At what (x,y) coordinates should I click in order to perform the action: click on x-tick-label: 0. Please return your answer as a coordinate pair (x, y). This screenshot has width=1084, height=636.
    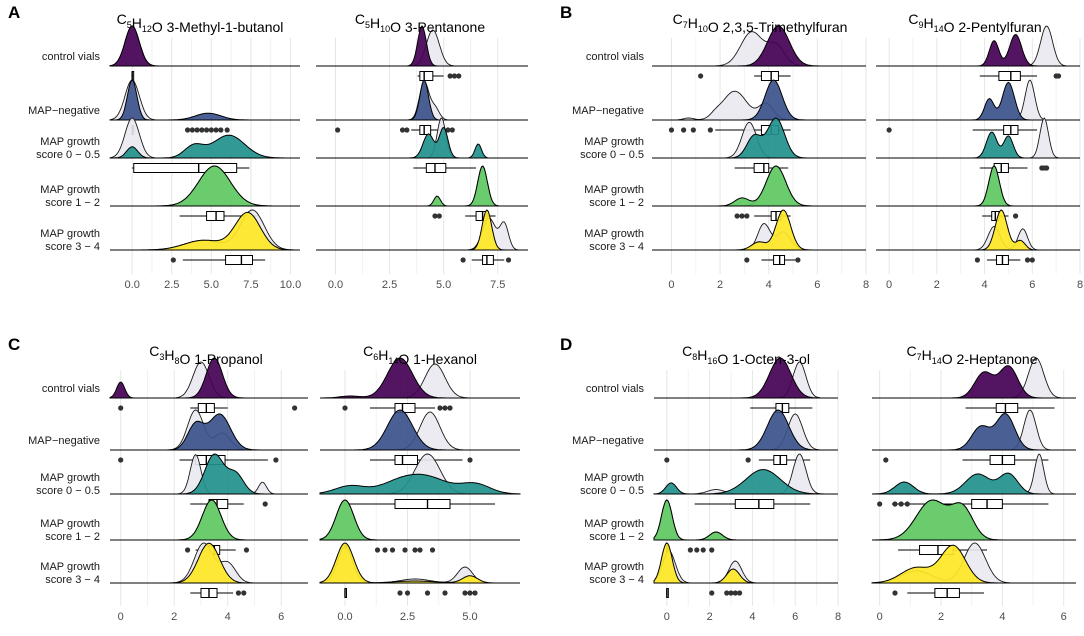
    Looking at the image, I should click on (880, 617).